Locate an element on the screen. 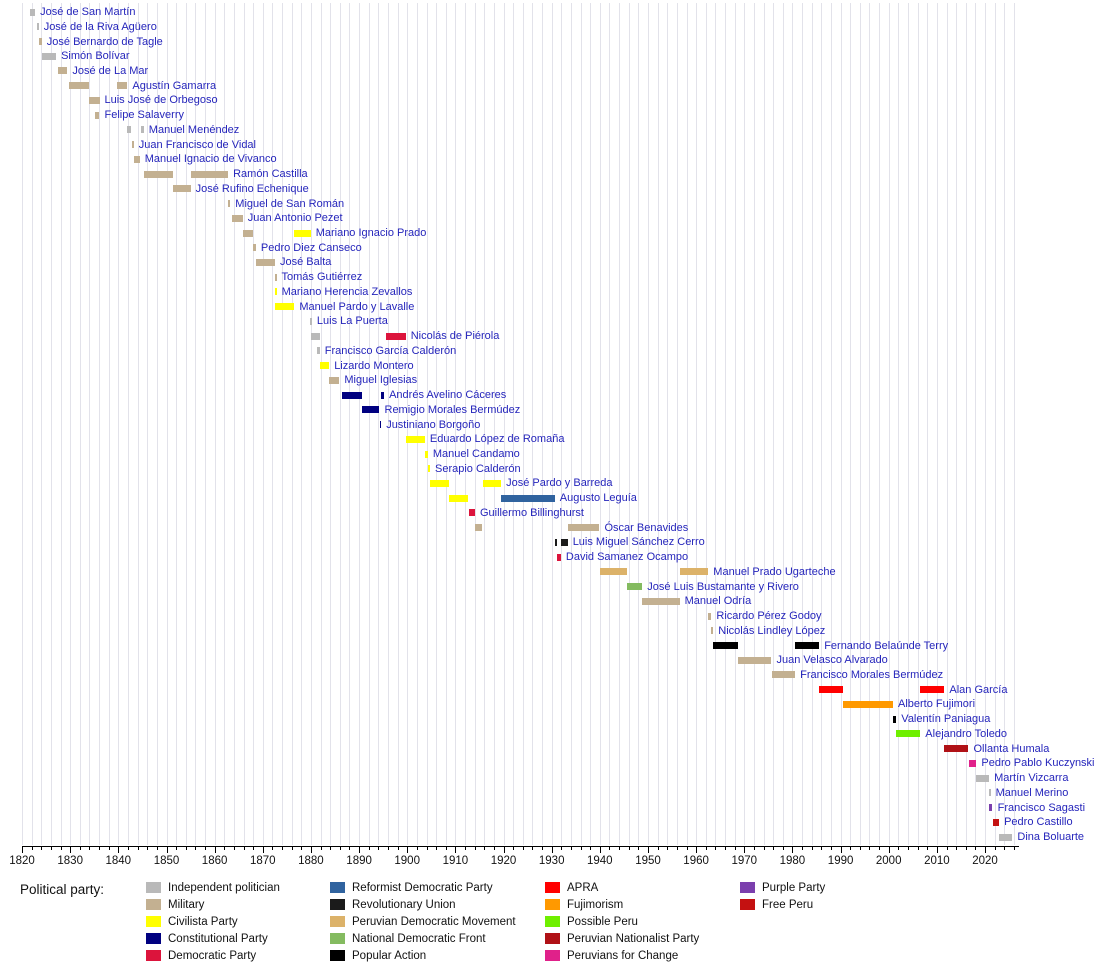 The width and height of the screenshot is (1100, 968). axis-tick-label: 1830 is located at coordinates (70, 861).